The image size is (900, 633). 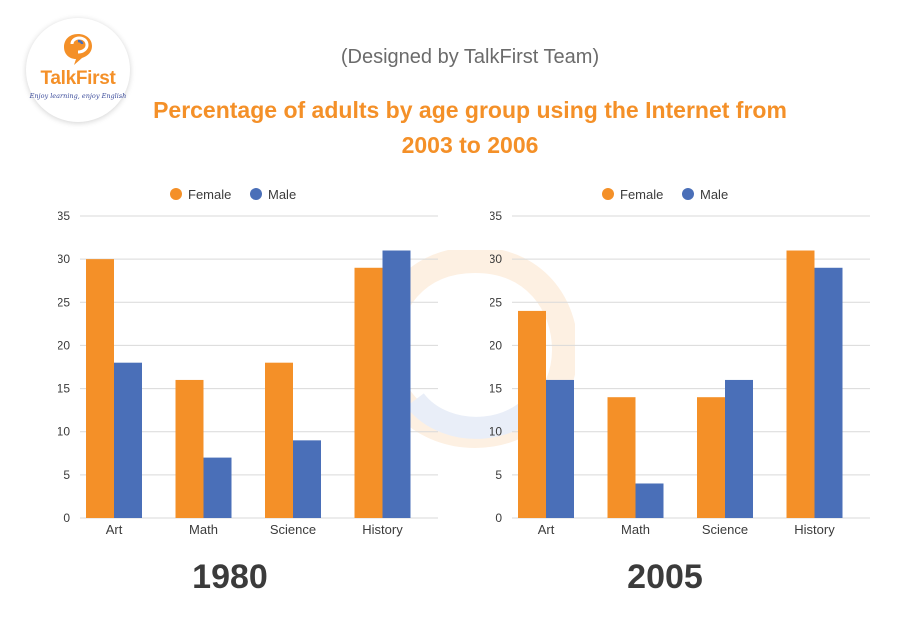 I want to click on chart-2005-bar-history-female, so click(x=800, y=384).